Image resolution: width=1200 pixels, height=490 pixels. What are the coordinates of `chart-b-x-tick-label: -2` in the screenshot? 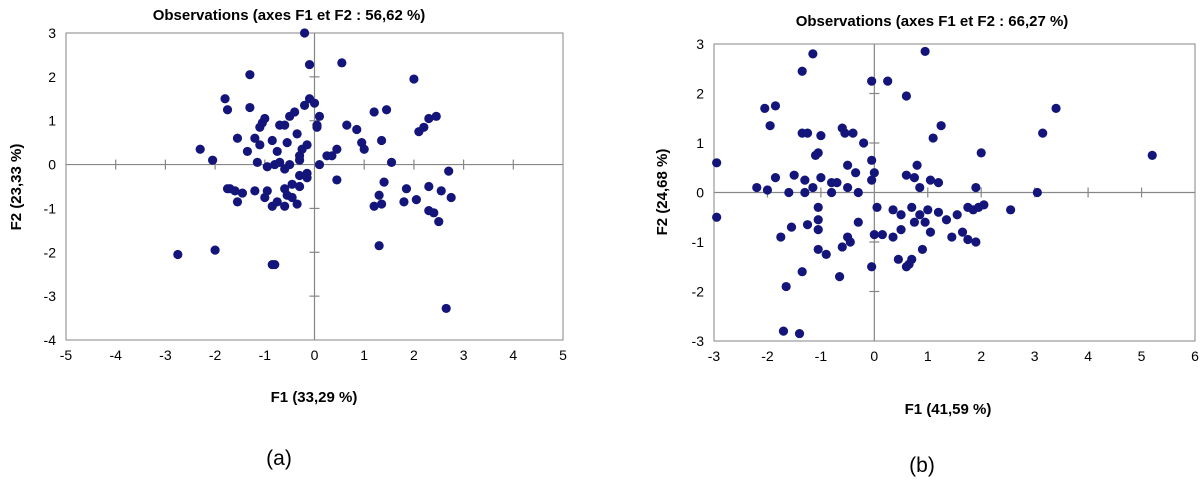 It's located at (767, 356).